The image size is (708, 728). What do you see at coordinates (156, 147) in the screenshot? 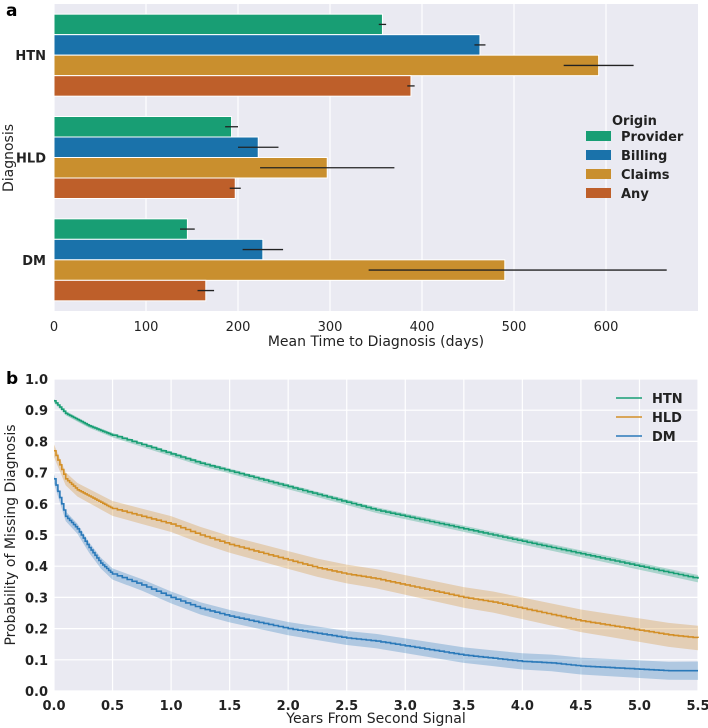
I see `bar-hld-billing` at bounding box center [156, 147].